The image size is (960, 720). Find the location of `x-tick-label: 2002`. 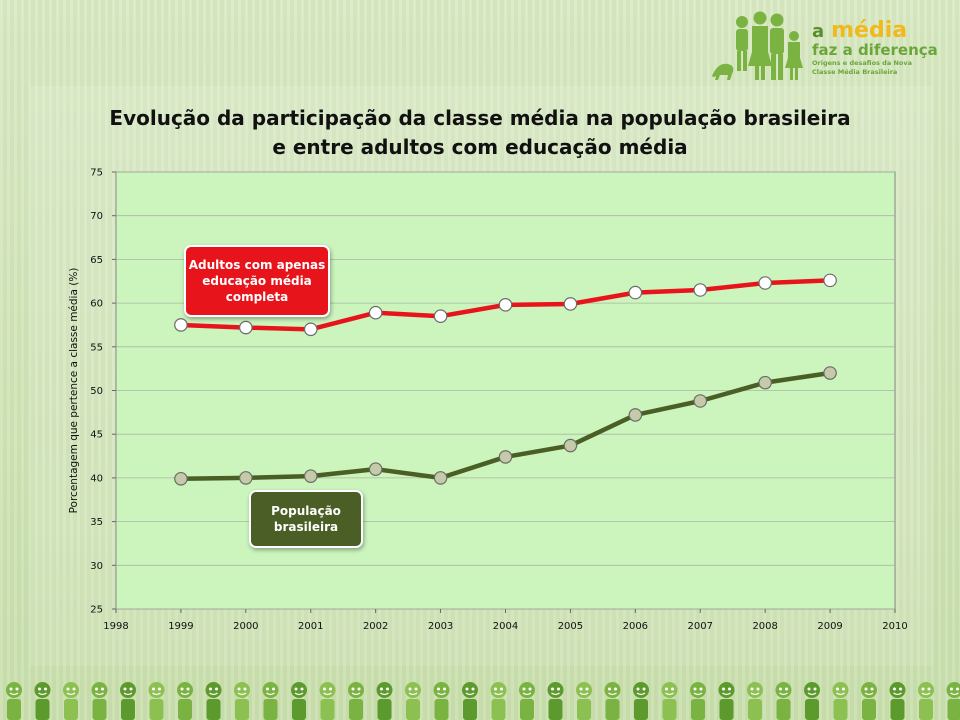

x-tick-label: 2002 is located at coordinates (375, 626).